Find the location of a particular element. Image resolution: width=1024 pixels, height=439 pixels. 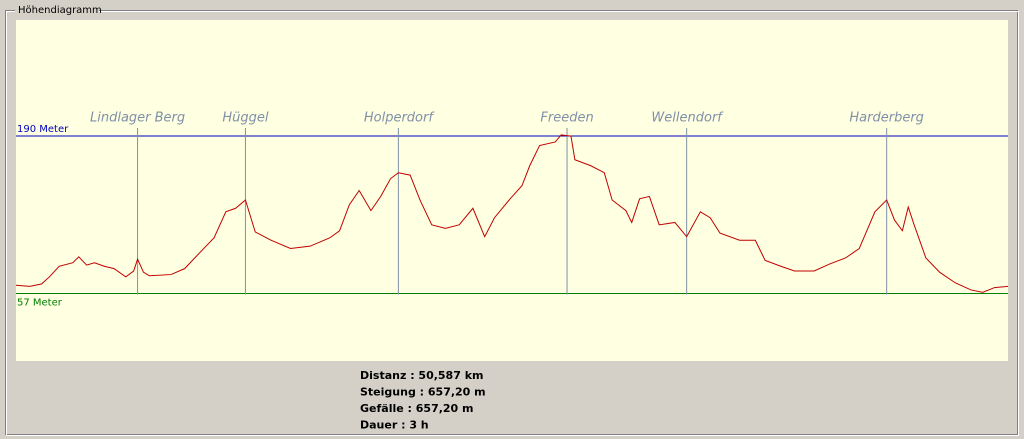

annotation-label: Holperdorf is located at coordinates (399, 118).